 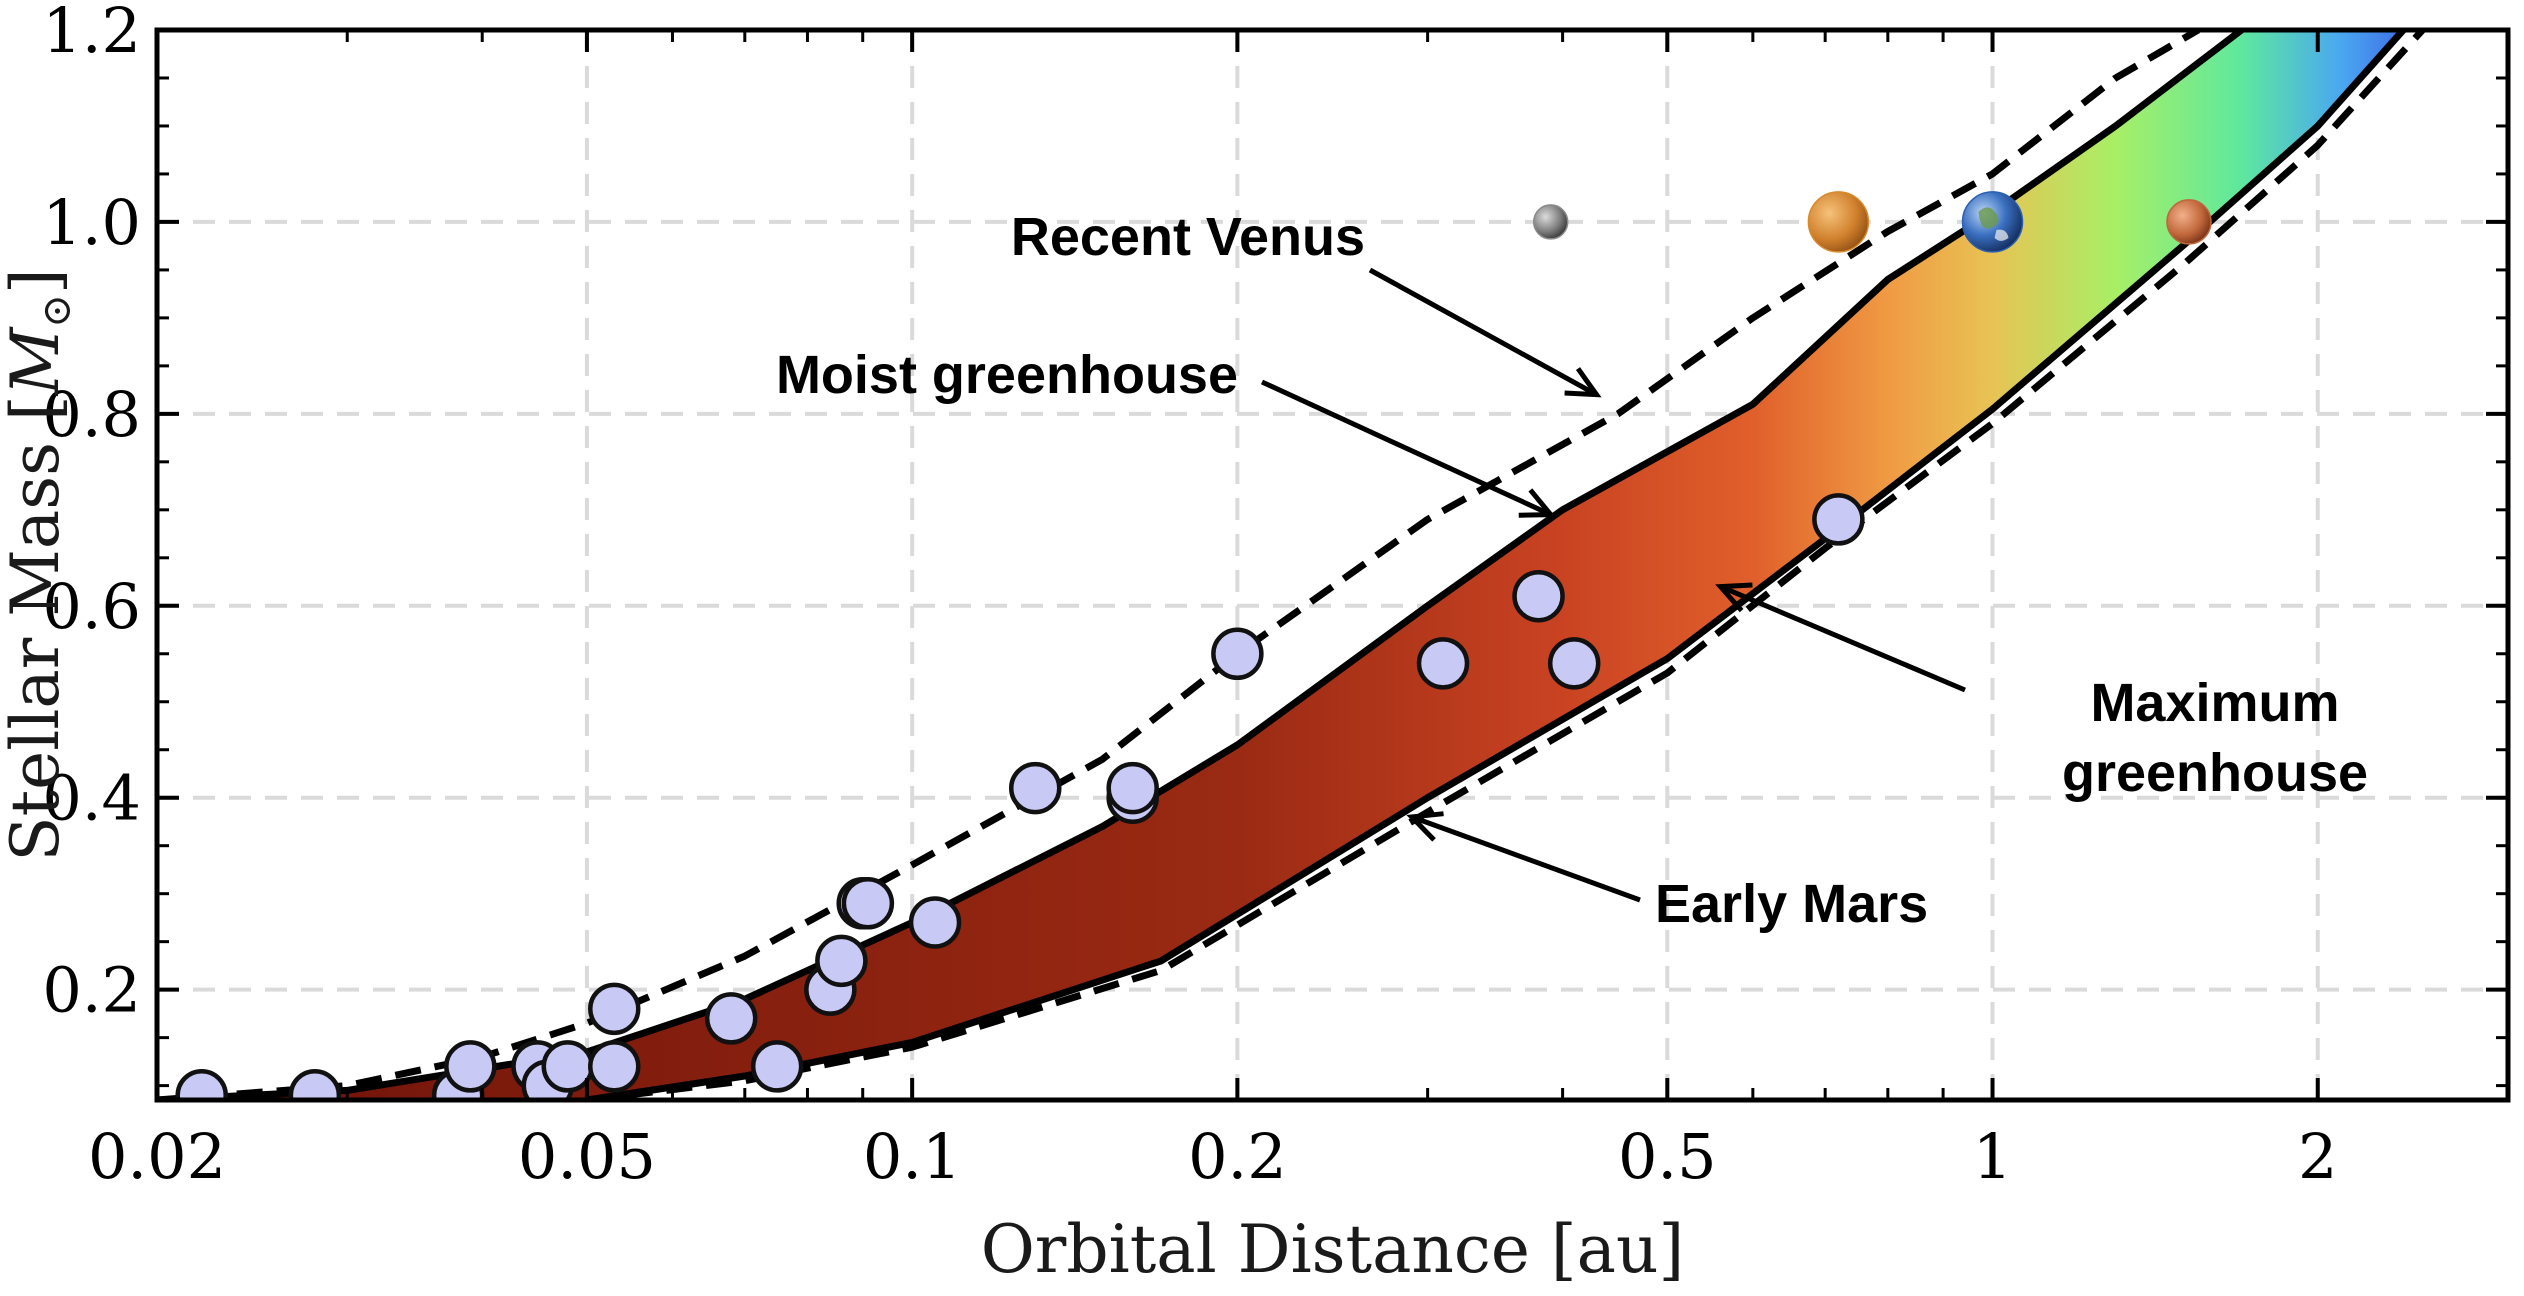 I want to click on early-mars-label: Early Mars, so click(x=1791, y=904).